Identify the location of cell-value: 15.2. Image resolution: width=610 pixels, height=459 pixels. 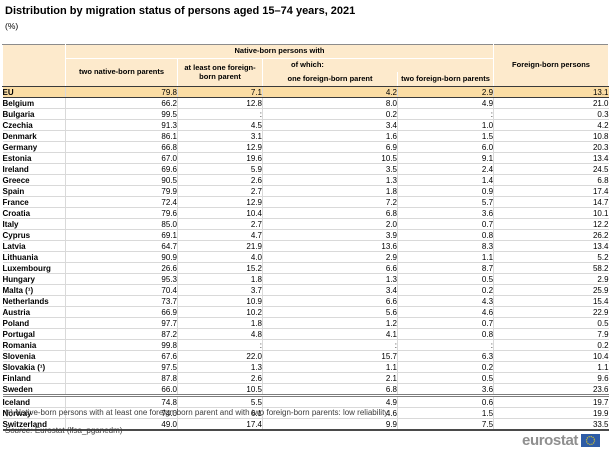
(220, 268).